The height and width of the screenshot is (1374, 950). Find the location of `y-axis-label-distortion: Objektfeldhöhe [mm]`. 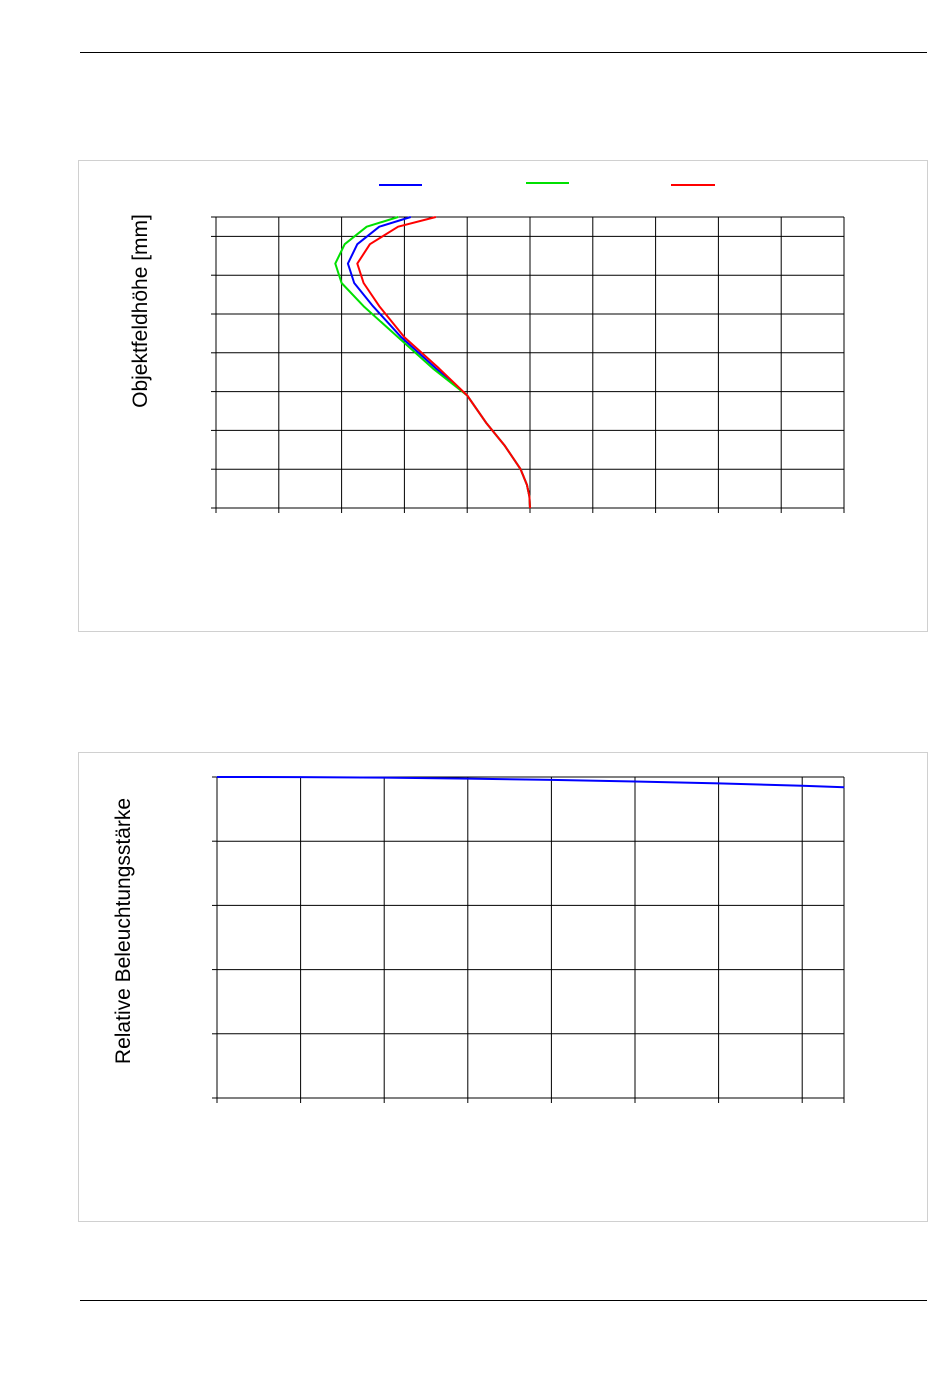

y-axis-label-distortion: Objektfeldhöhe [mm] is located at coordinates (140, 311).